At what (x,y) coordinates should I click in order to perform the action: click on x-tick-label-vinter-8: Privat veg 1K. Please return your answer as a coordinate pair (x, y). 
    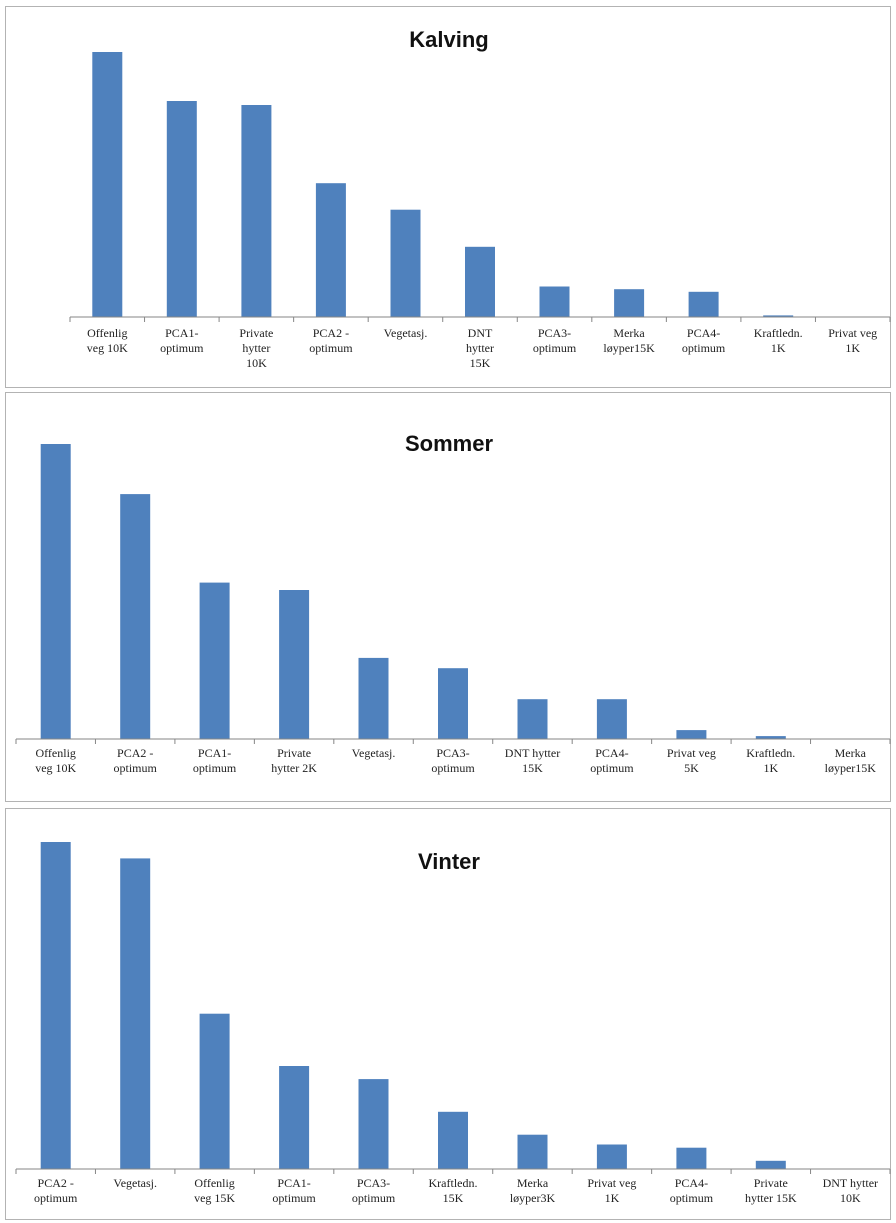
    Looking at the image, I should click on (611, 1190).